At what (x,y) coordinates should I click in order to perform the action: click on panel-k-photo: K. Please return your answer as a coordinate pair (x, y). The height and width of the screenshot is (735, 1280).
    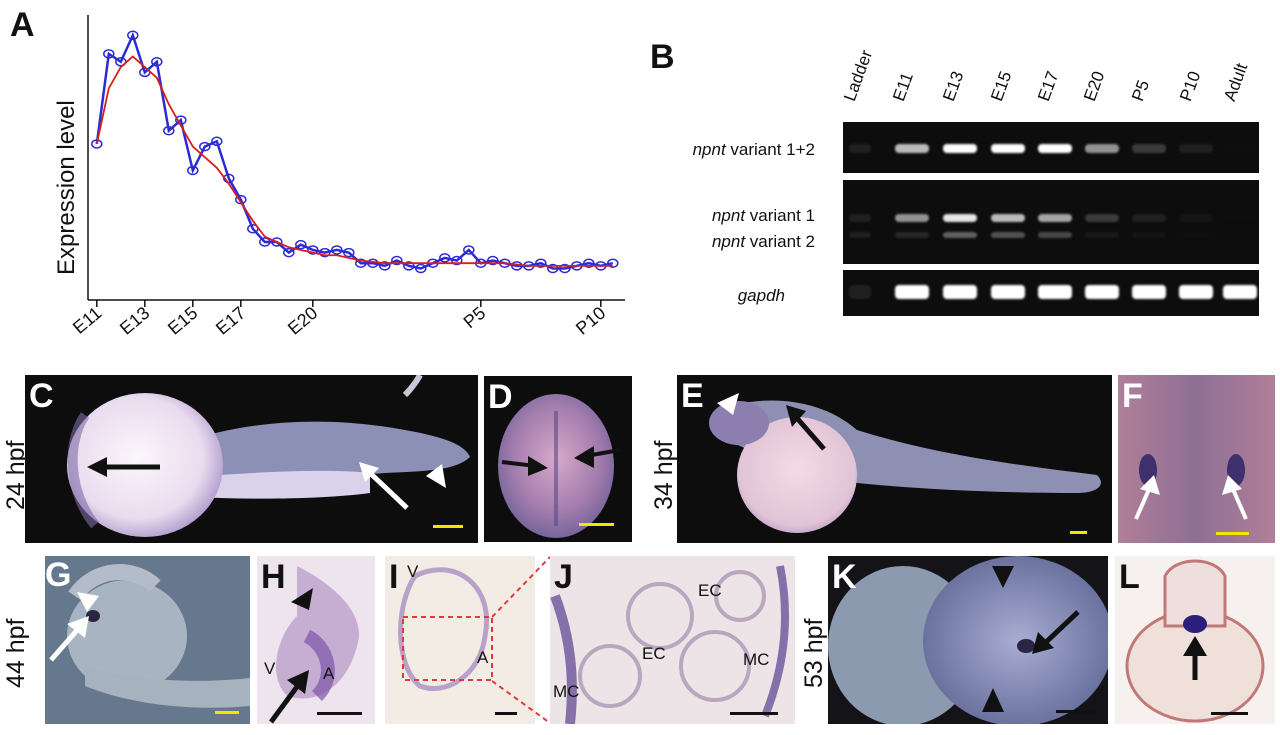
    Looking at the image, I should click on (968, 640).